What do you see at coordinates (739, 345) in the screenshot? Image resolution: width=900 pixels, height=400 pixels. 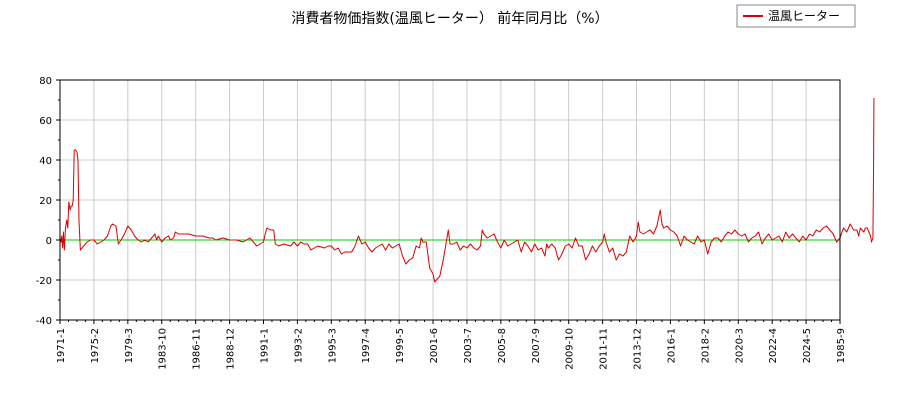 I see `x-tick-label: 2020-3` at bounding box center [739, 345].